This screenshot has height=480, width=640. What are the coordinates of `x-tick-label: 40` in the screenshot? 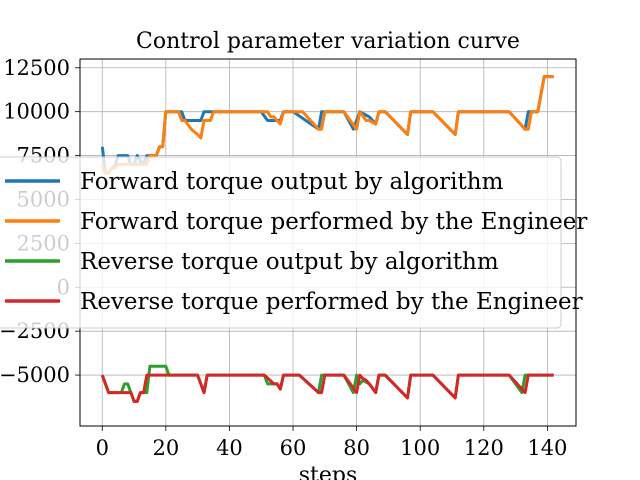 It's located at (229, 448).